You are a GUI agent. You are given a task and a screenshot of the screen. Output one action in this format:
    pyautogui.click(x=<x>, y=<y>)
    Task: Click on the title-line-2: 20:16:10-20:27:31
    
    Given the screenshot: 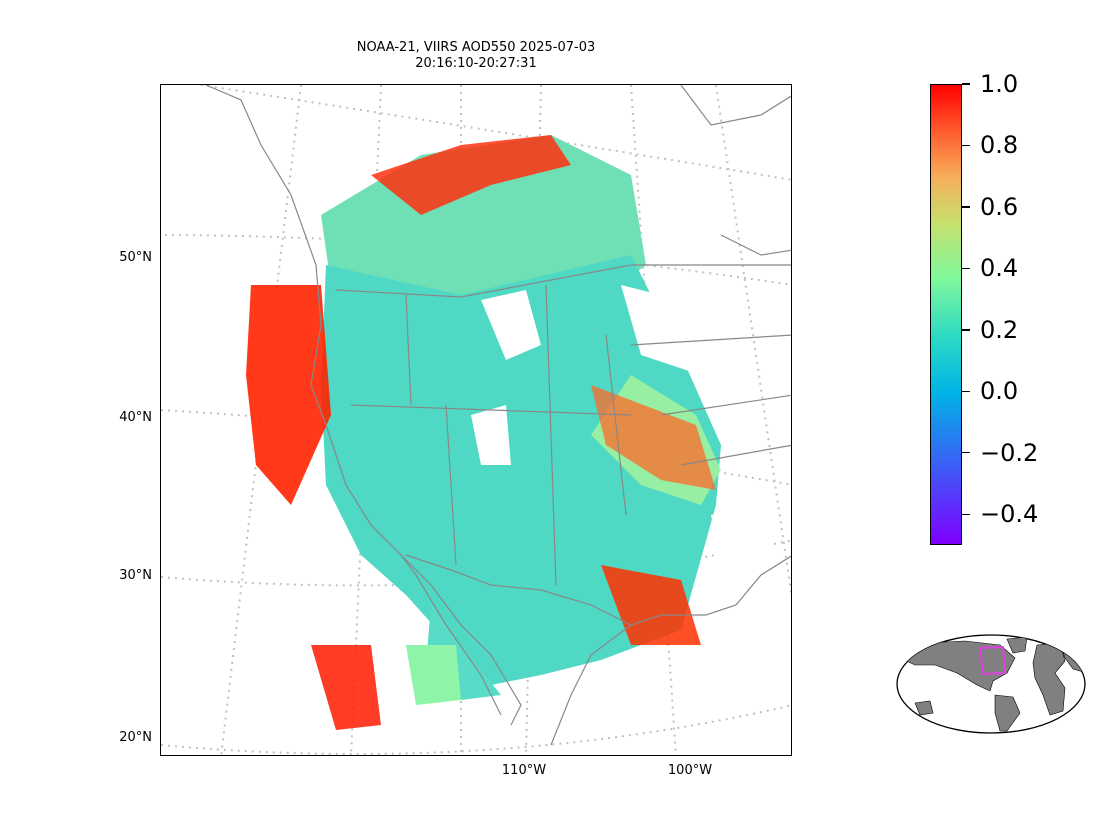 What is the action you would take?
    pyautogui.click(x=476, y=63)
    